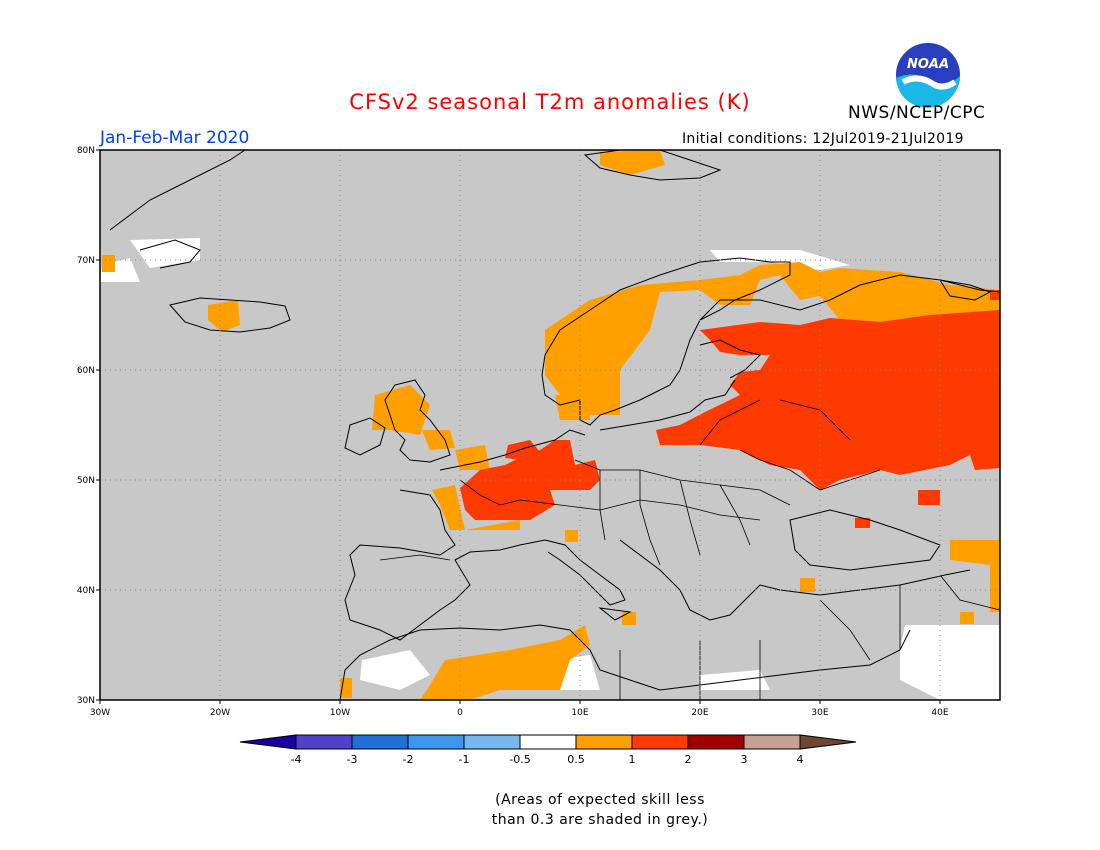  I want to click on lon-tick-label: 30E, so click(819, 713).